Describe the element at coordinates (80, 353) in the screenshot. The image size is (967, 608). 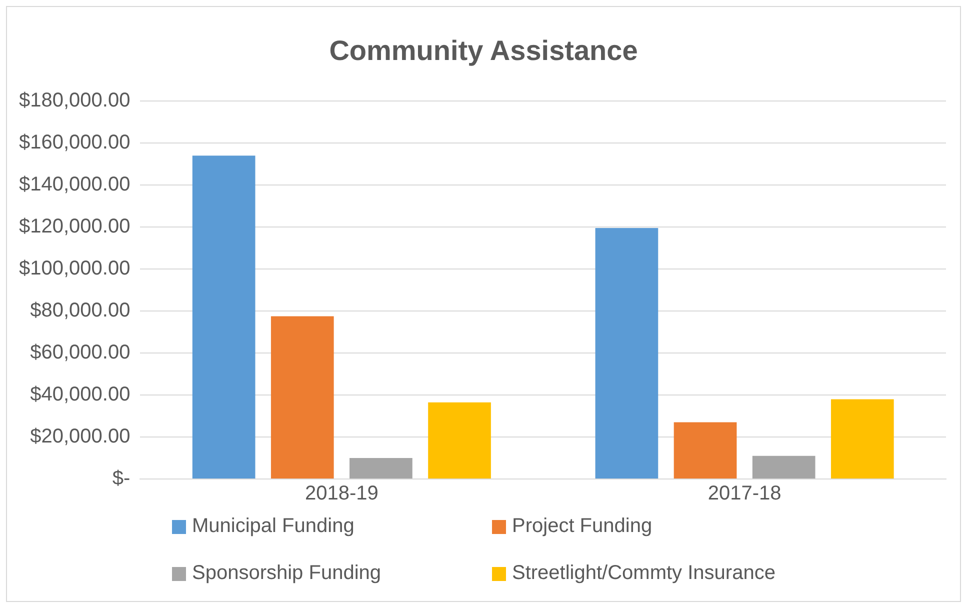
I see `y-tick-label: $60,000.00` at that location.